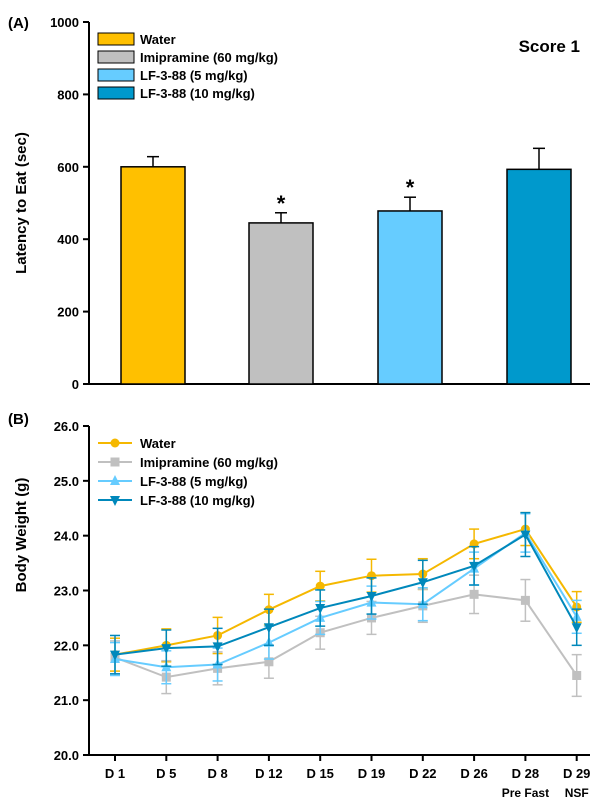 The height and width of the screenshot is (803, 603). What do you see at coordinates (166, 773) in the screenshot?
I see `panel-b-x-tick-label: D 5` at bounding box center [166, 773].